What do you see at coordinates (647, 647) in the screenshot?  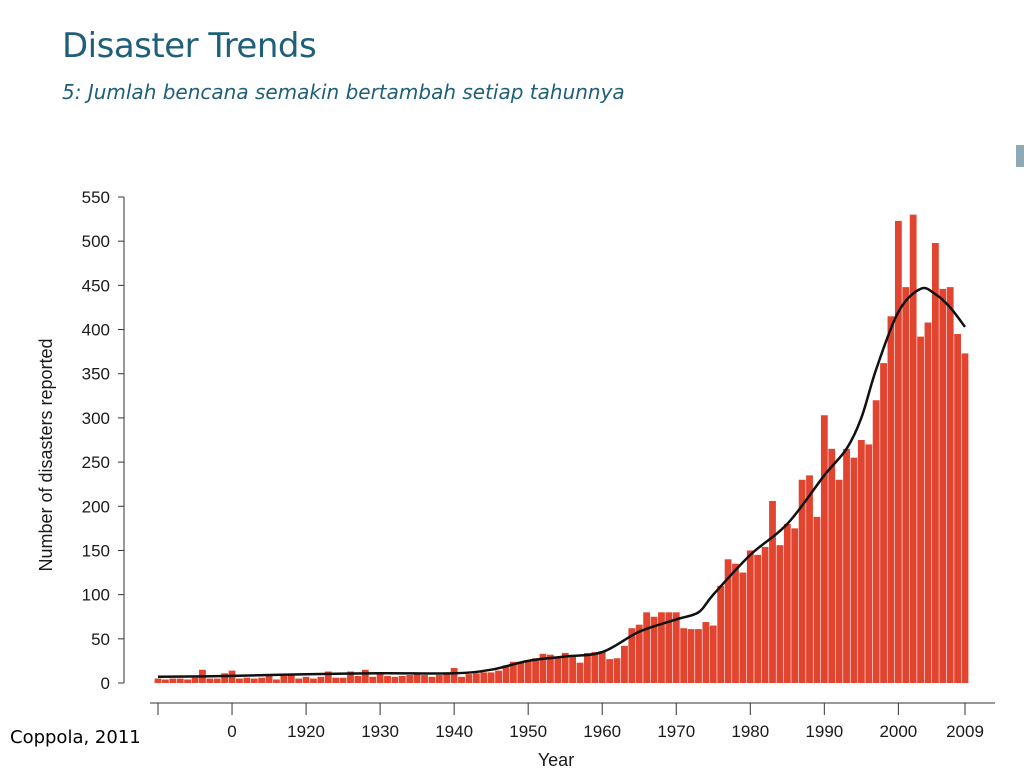 I see `bar-1966` at bounding box center [647, 647].